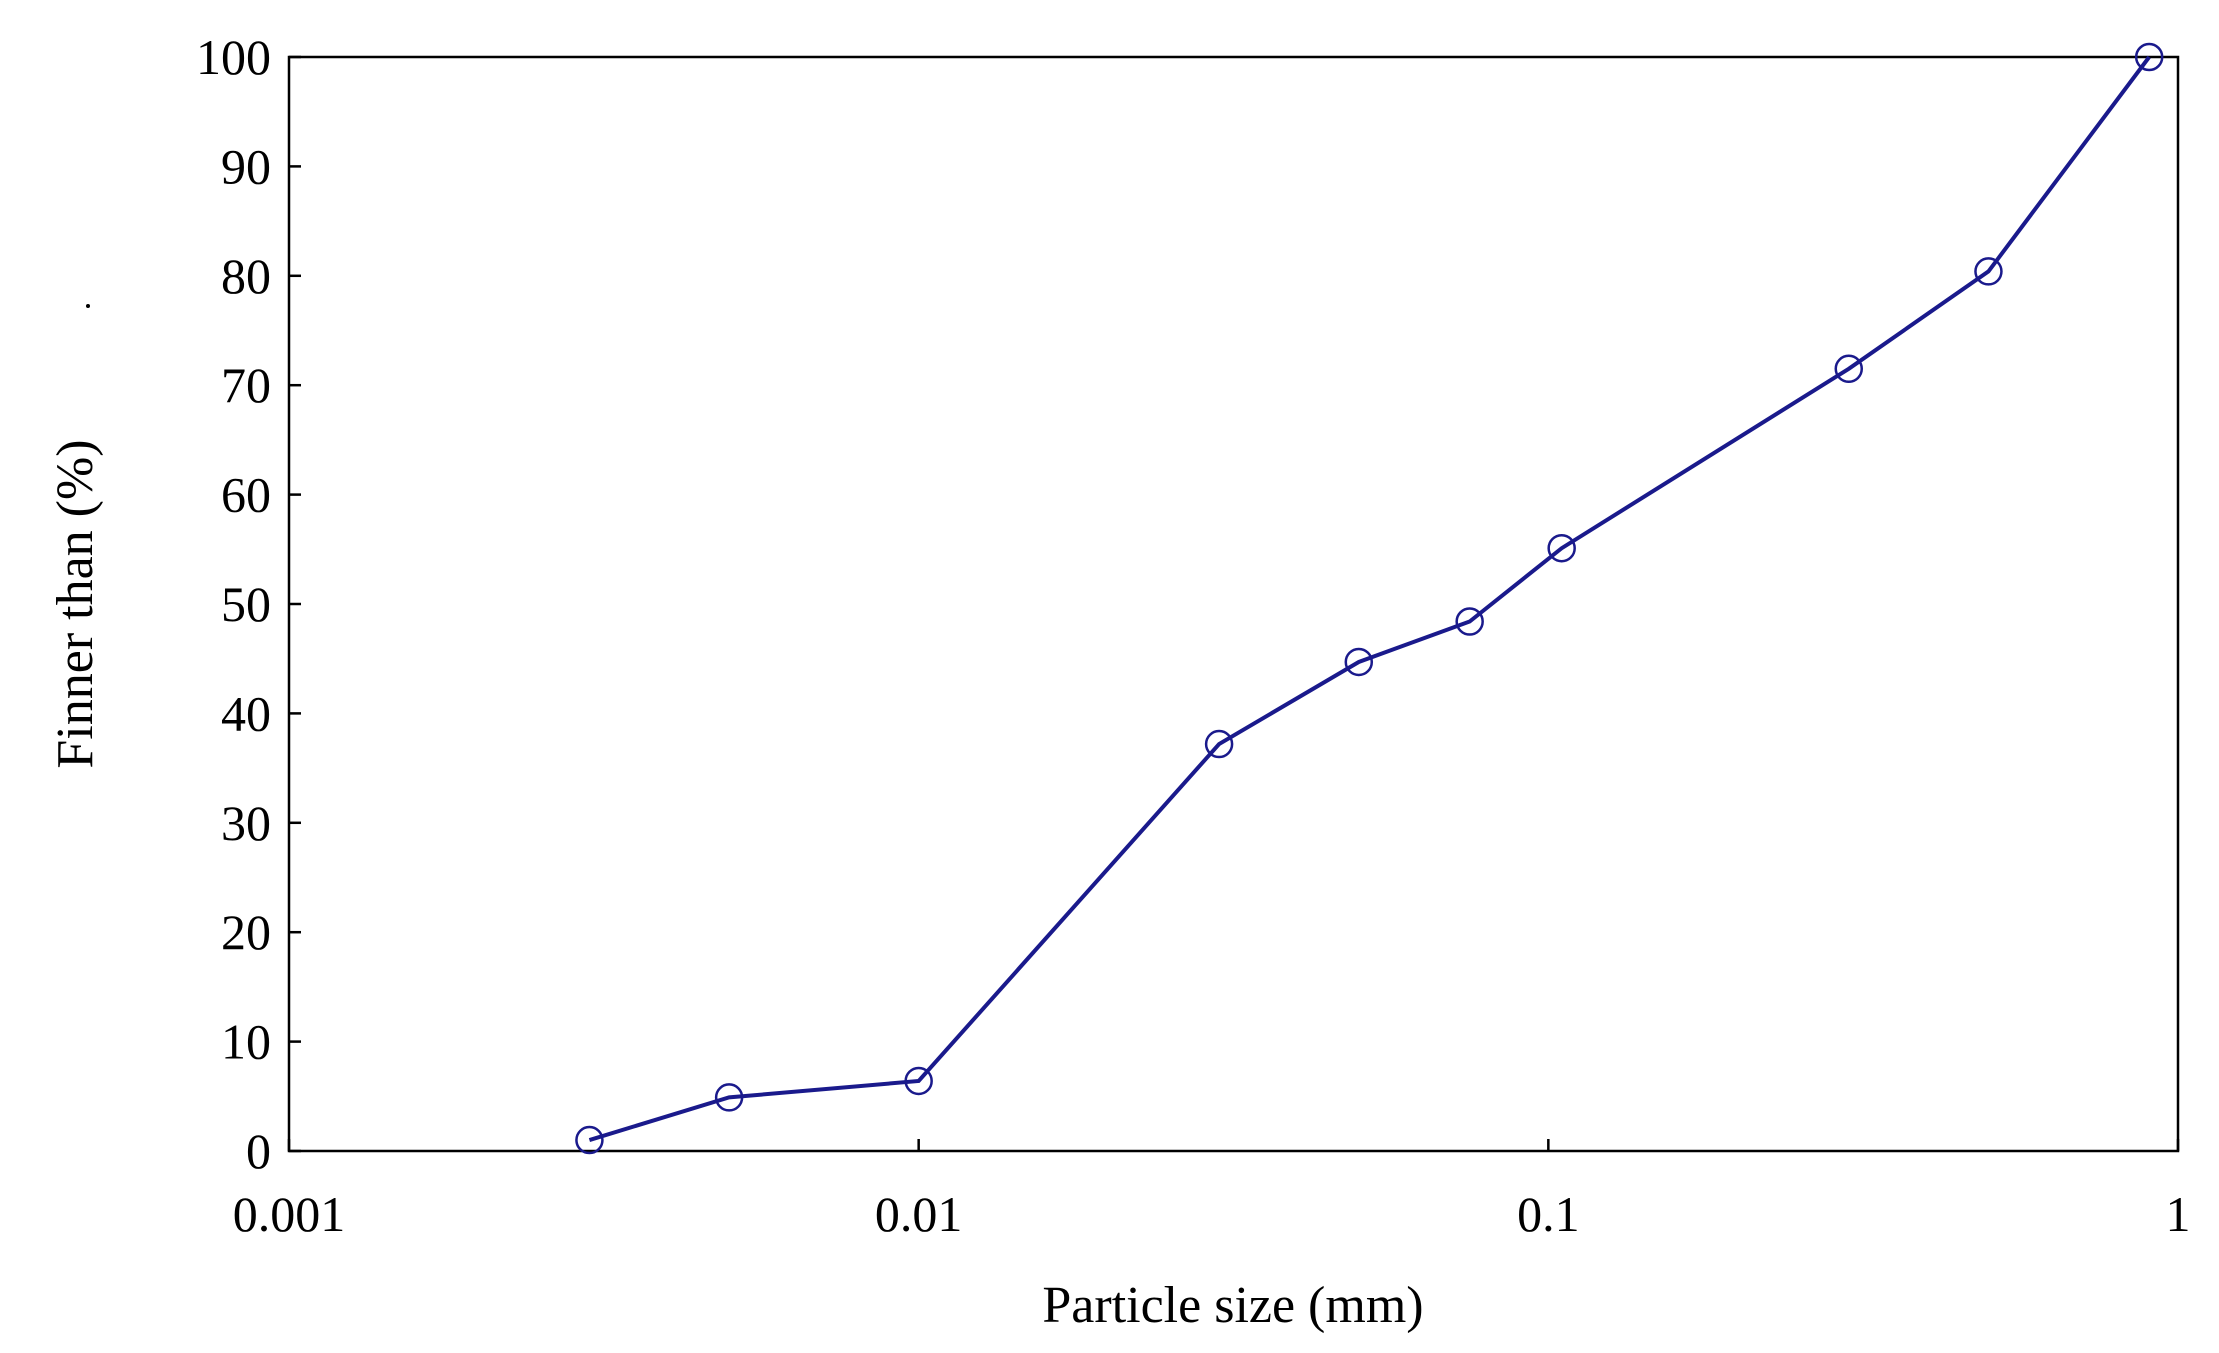 The height and width of the screenshot is (1353, 2219). Describe the element at coordinates (246, 495) in the screenshot. I see `y-tick-label: 60` at that location.